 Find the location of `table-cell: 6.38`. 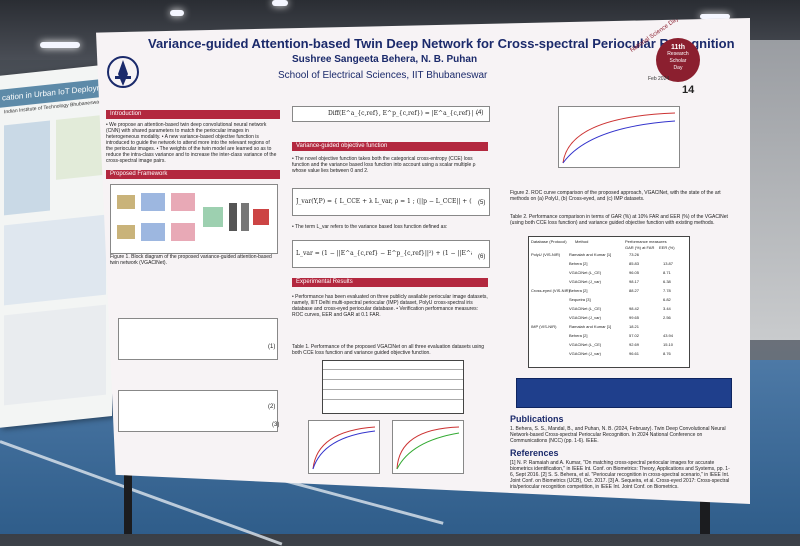

table-cell: 6.38 is located at coordinates (667, 281).